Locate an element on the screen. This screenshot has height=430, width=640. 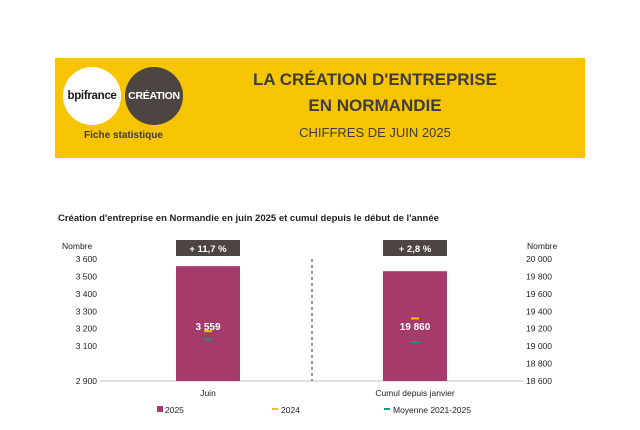
evolution-badge-label: + 11,7 % is located at coordinates (208, 249).